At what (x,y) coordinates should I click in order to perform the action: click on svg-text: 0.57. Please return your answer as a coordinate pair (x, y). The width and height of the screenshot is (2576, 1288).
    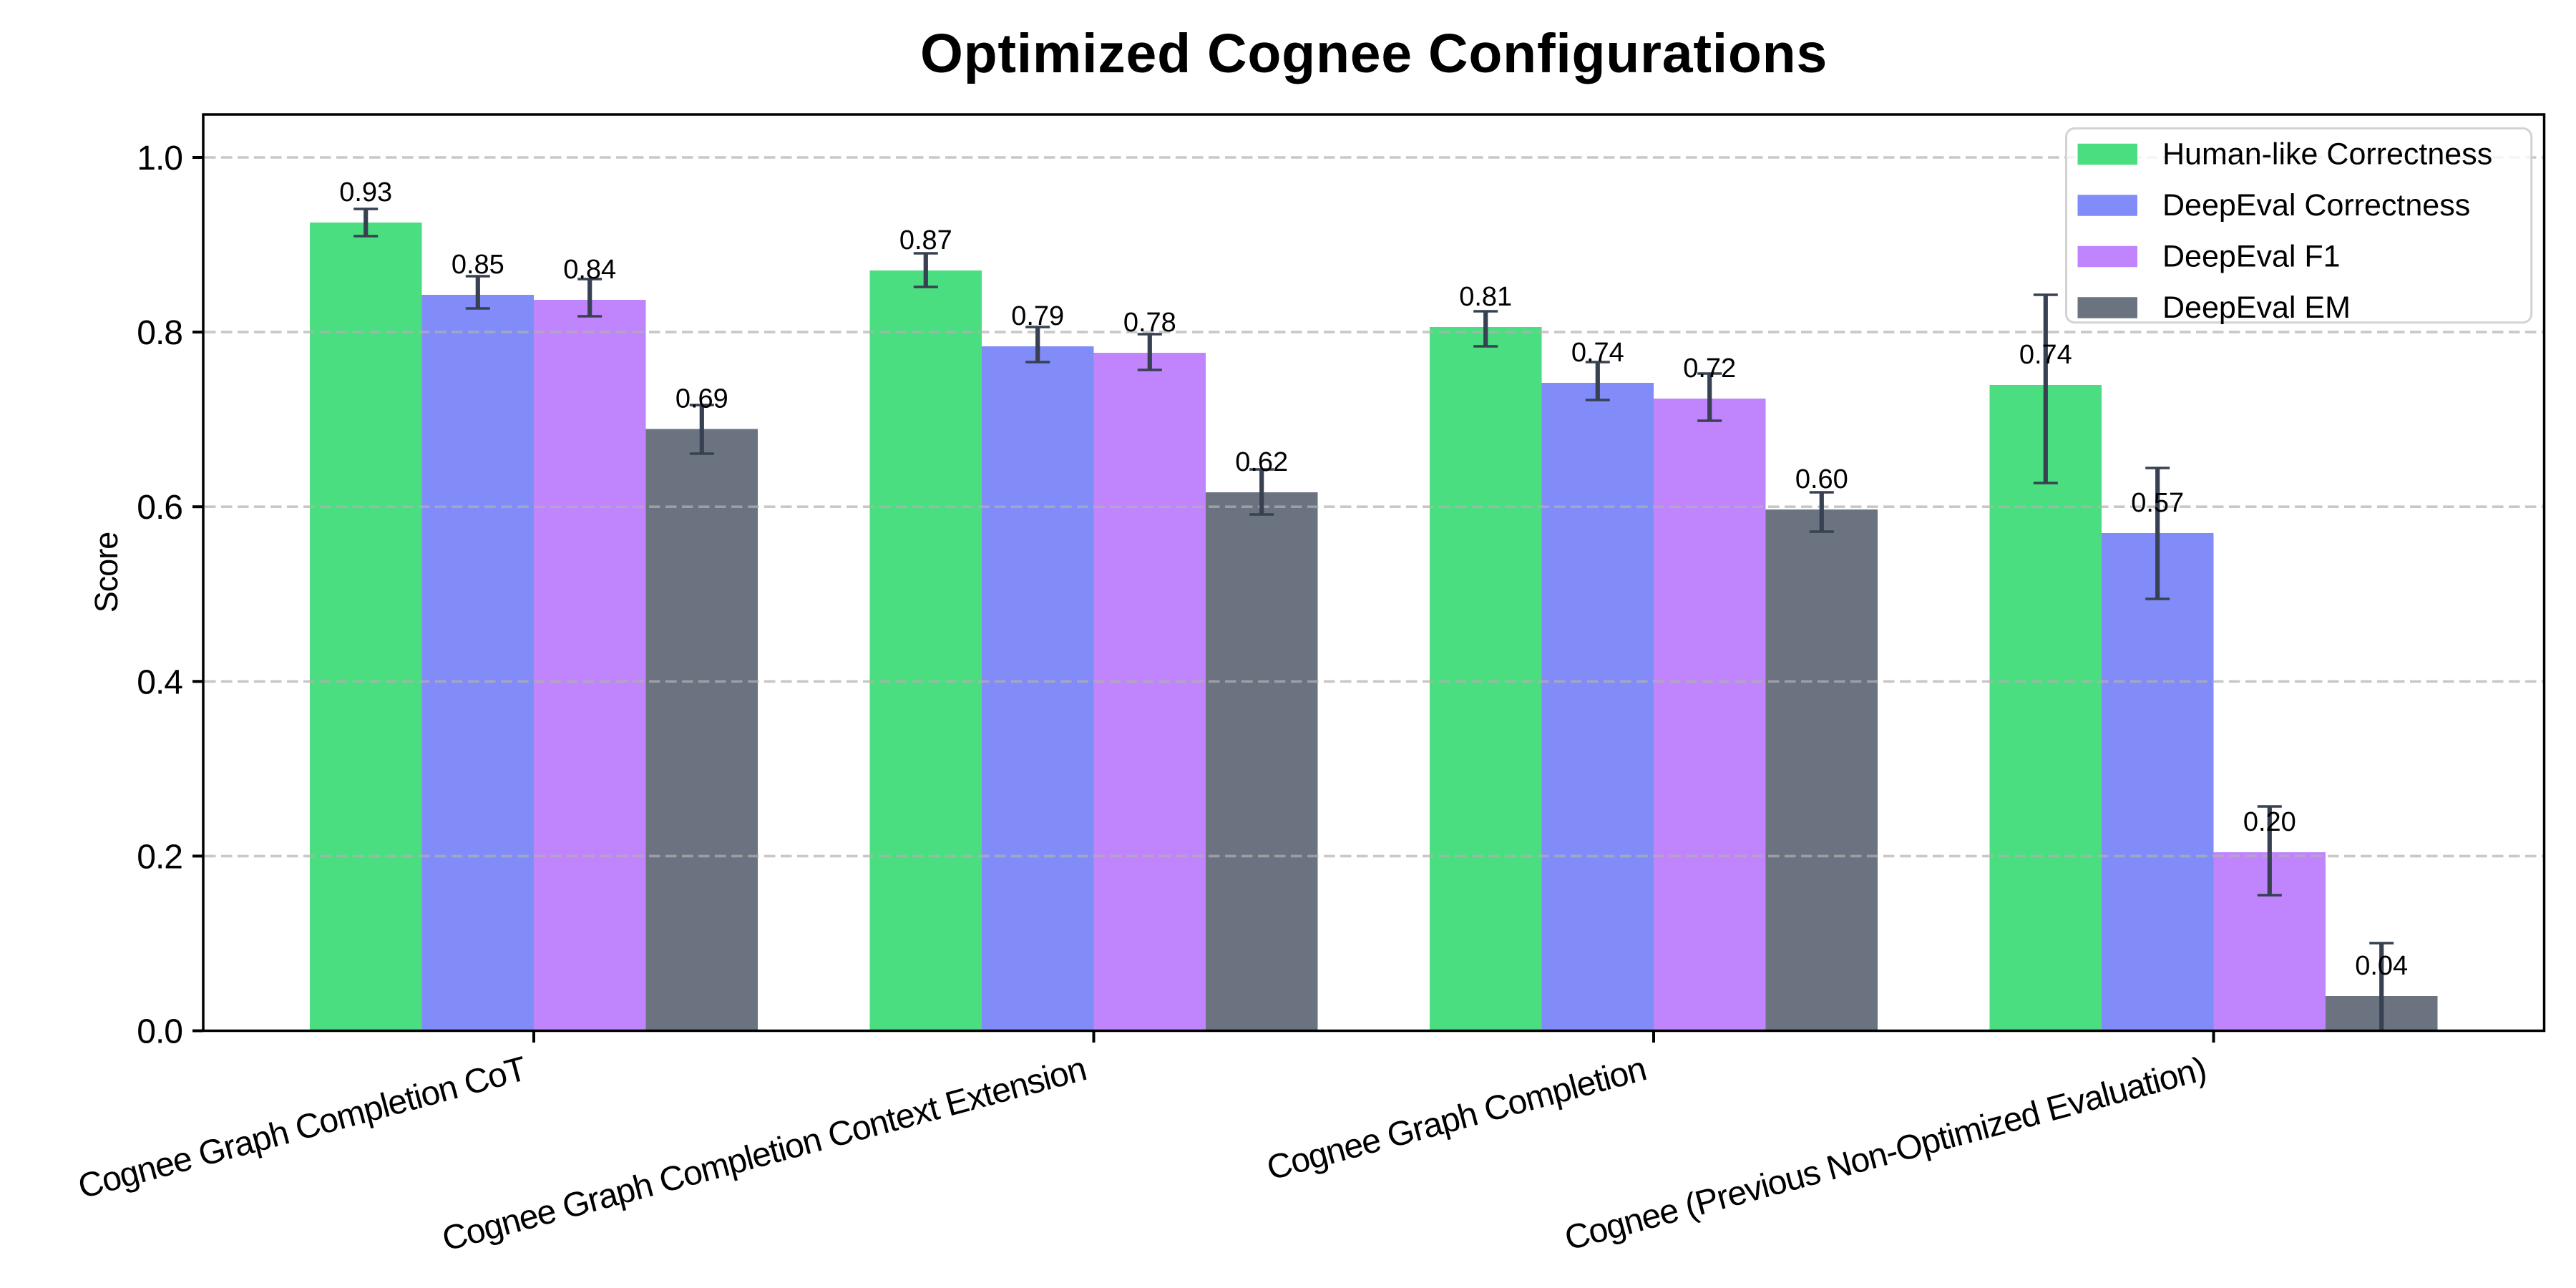
    Looking at the image, I should click on (2157, 503).